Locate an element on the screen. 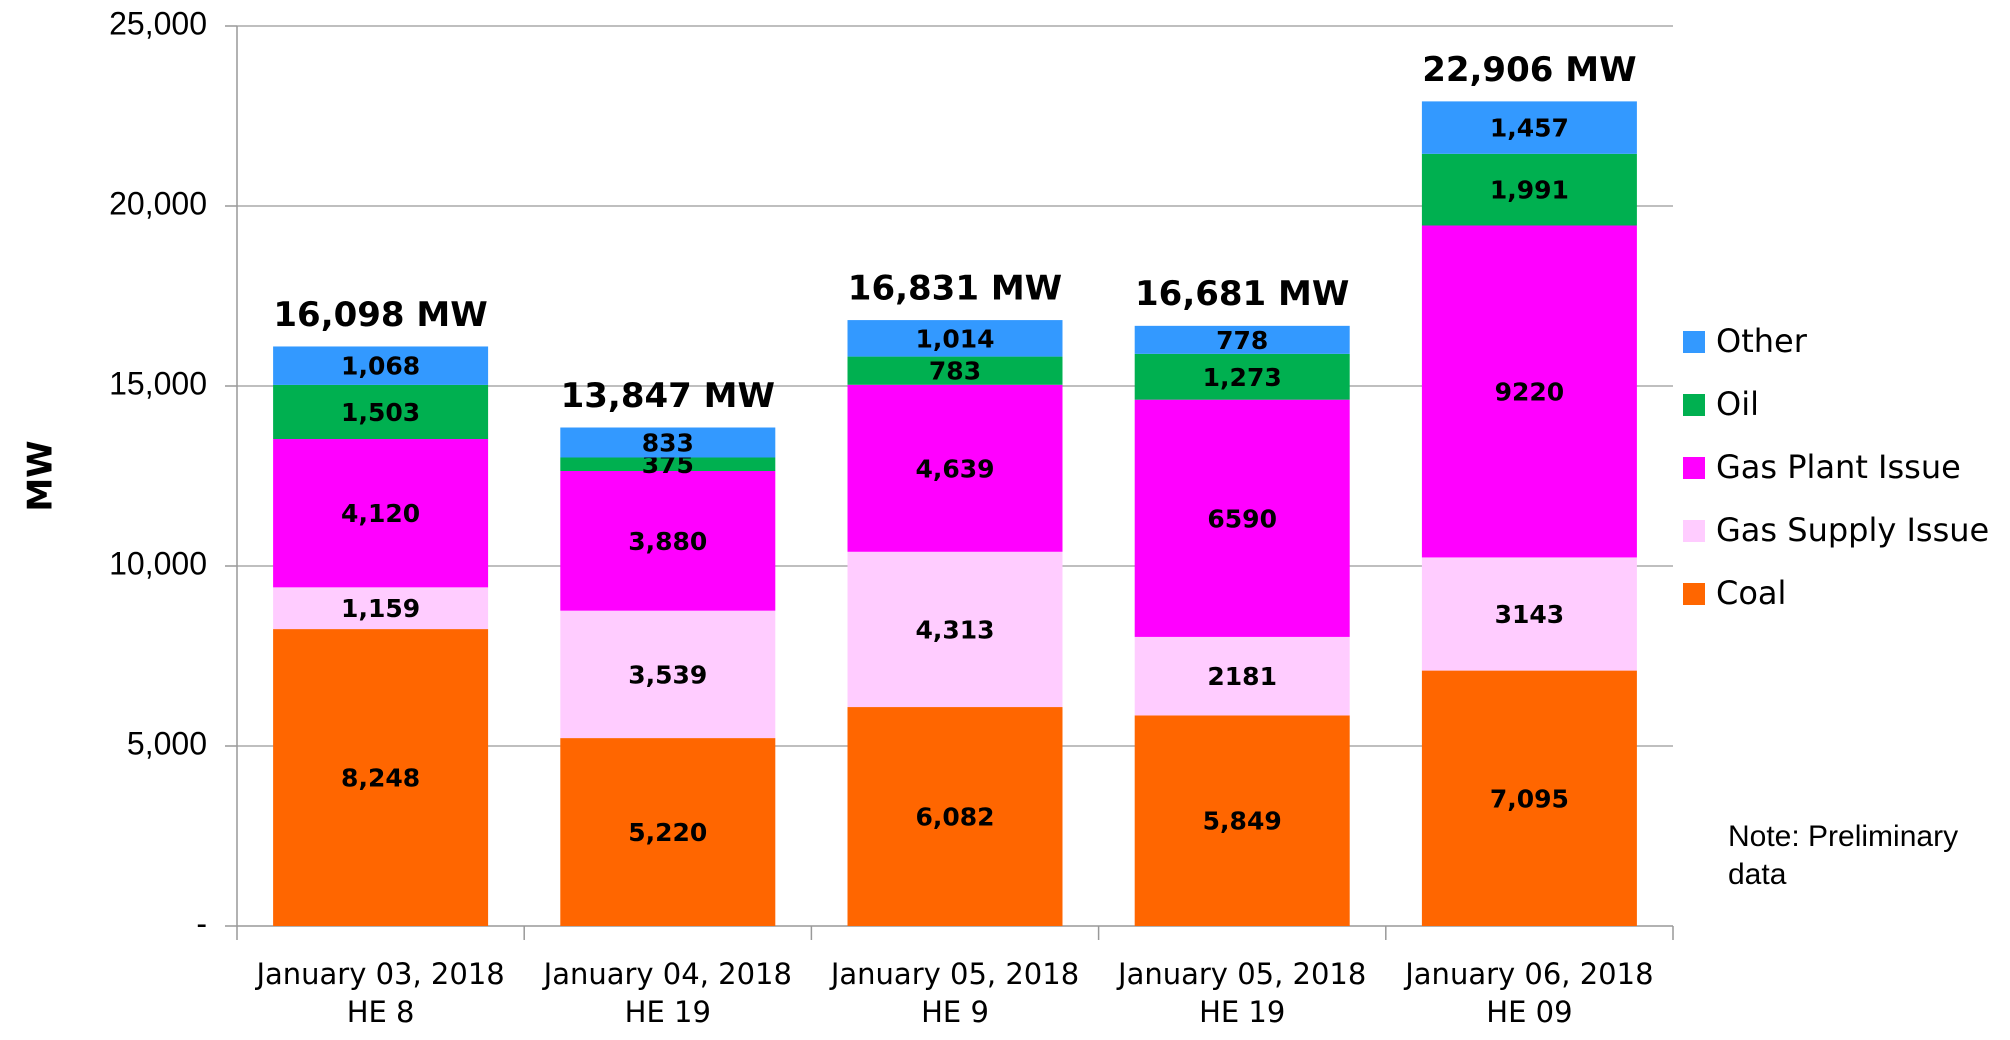 The width and height of the screenshot is (2010, 1040). x-tick-label: HE 09 is located at coordinates (1529, 1012).